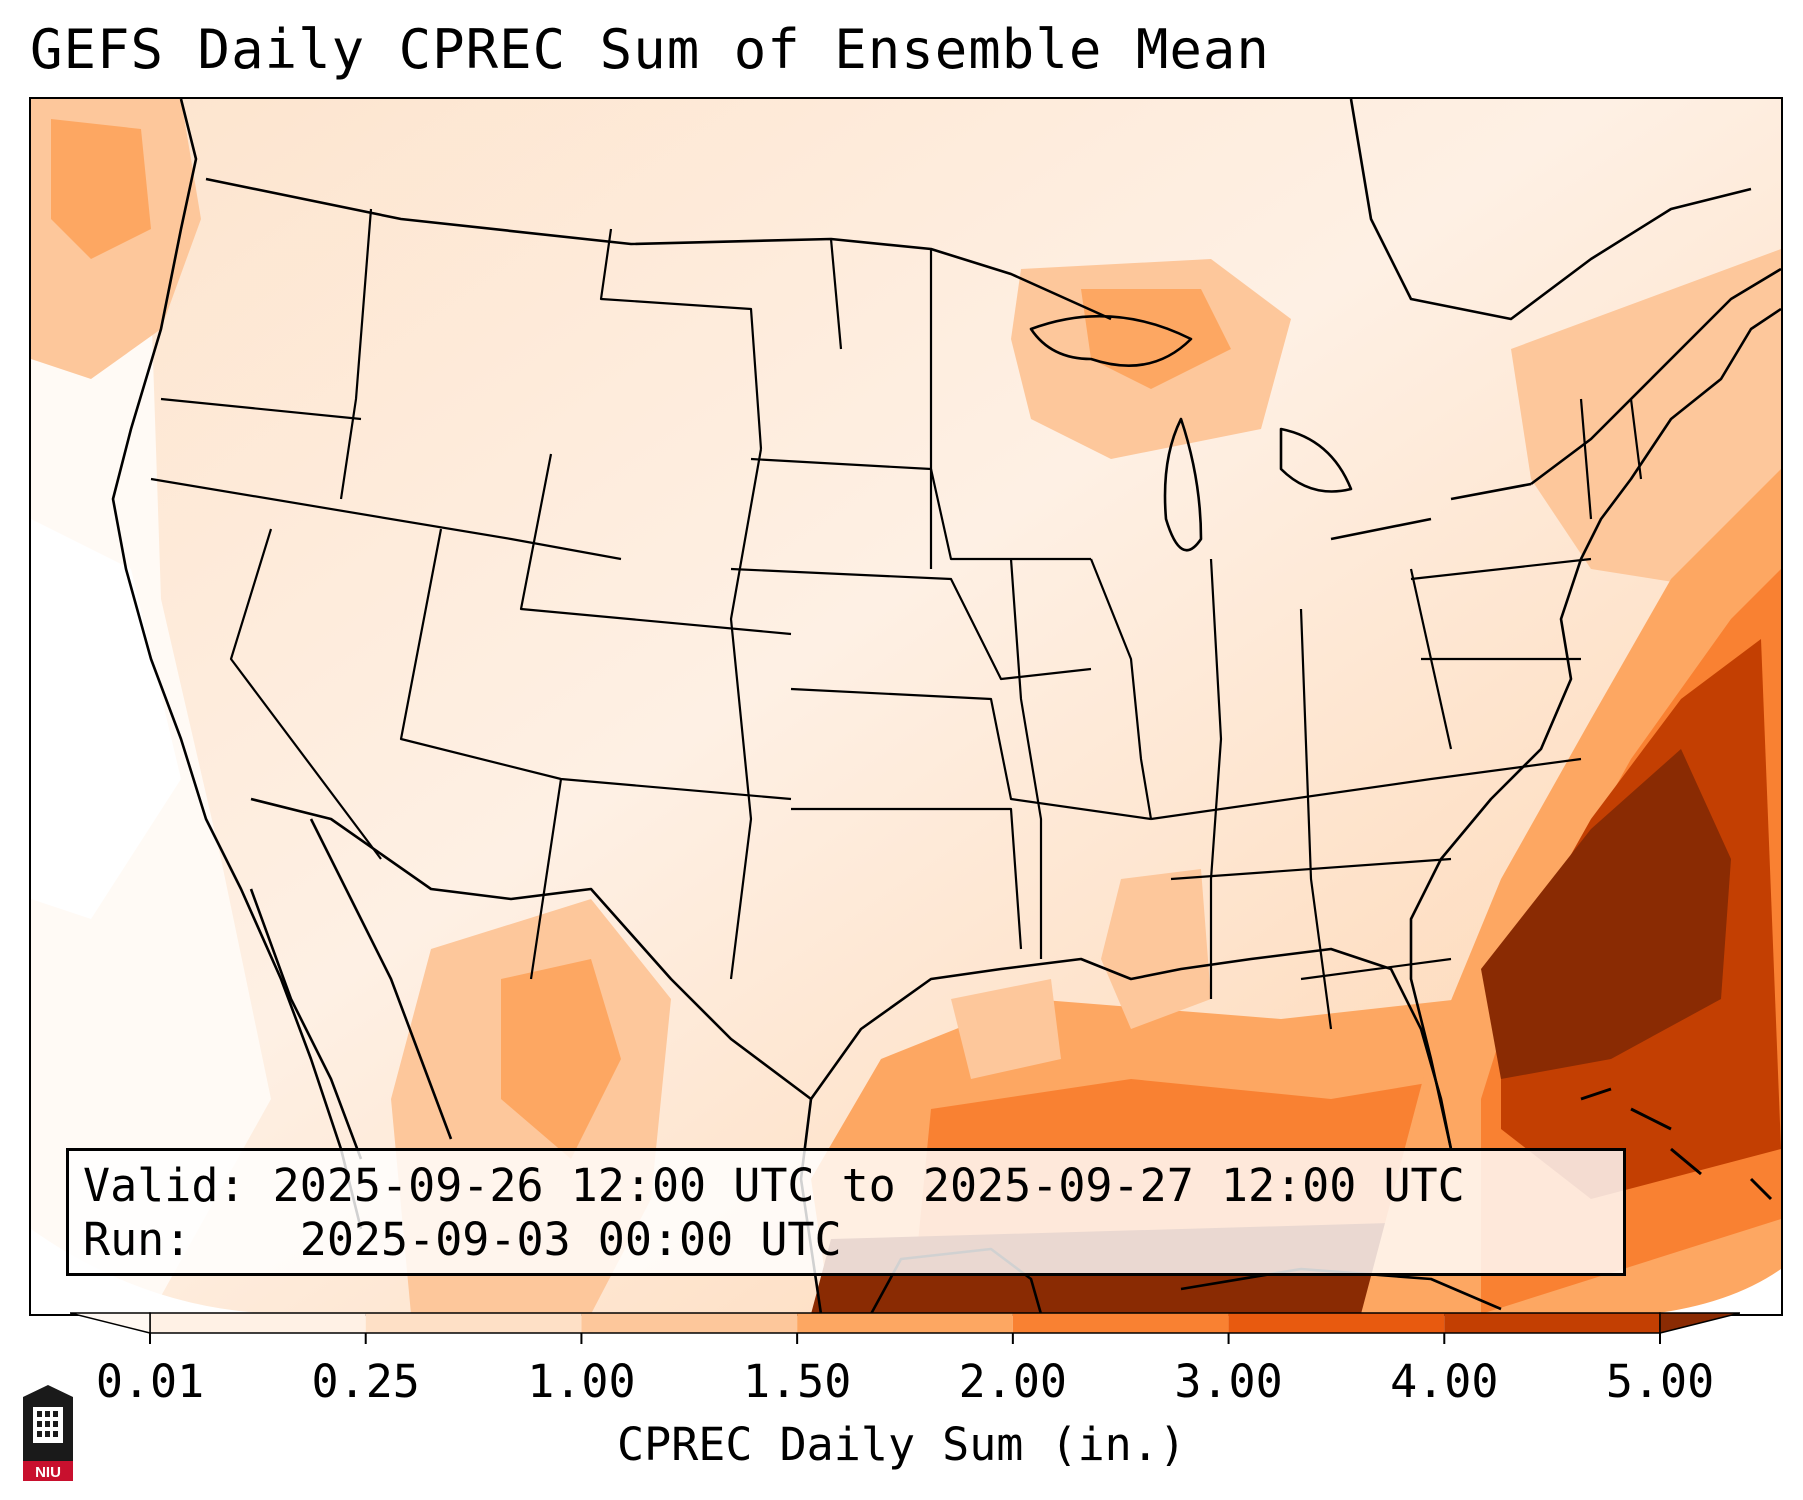 The image size is (1803, 1500). I want to click on pacific-coastline, so click(237, 664).